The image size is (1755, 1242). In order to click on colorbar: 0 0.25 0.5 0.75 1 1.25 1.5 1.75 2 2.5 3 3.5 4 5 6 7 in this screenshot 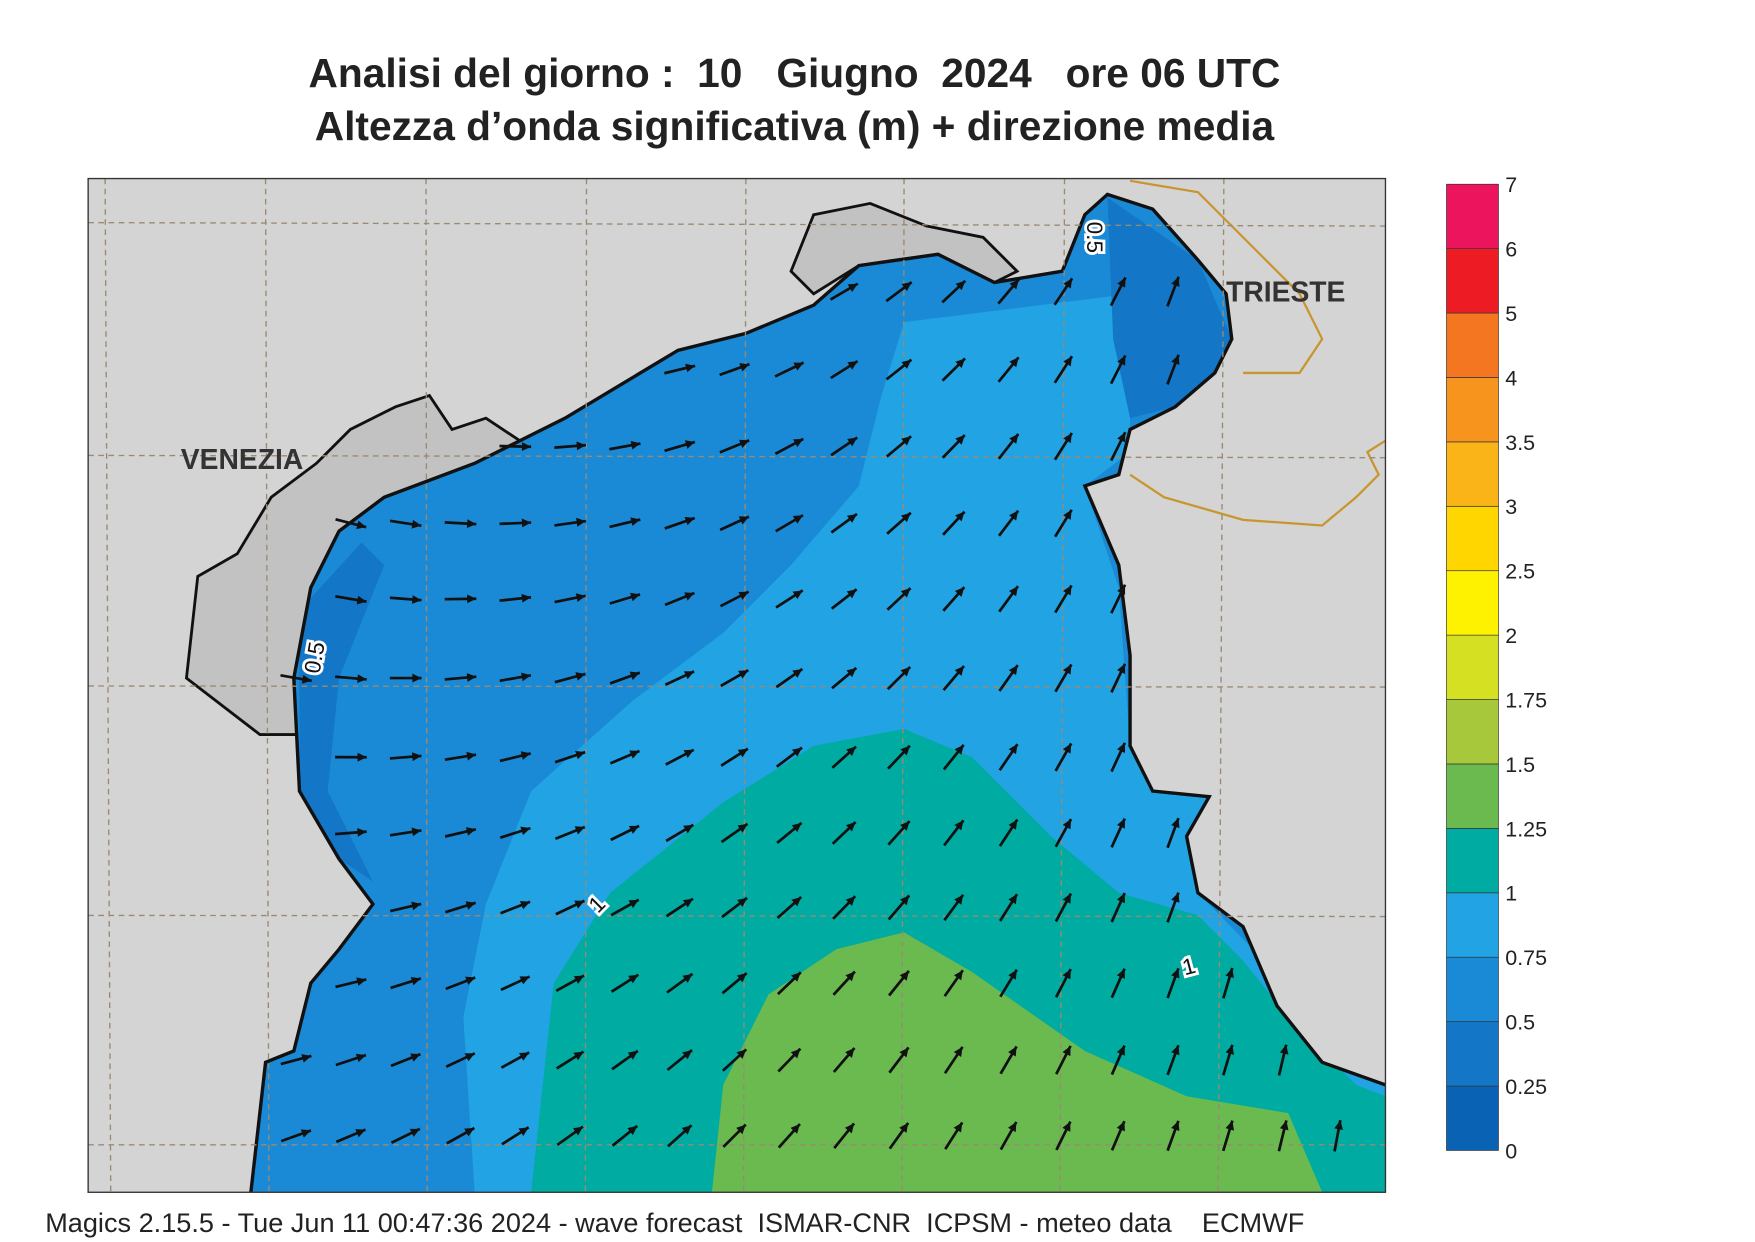, I will do `click(1496, 668)`.